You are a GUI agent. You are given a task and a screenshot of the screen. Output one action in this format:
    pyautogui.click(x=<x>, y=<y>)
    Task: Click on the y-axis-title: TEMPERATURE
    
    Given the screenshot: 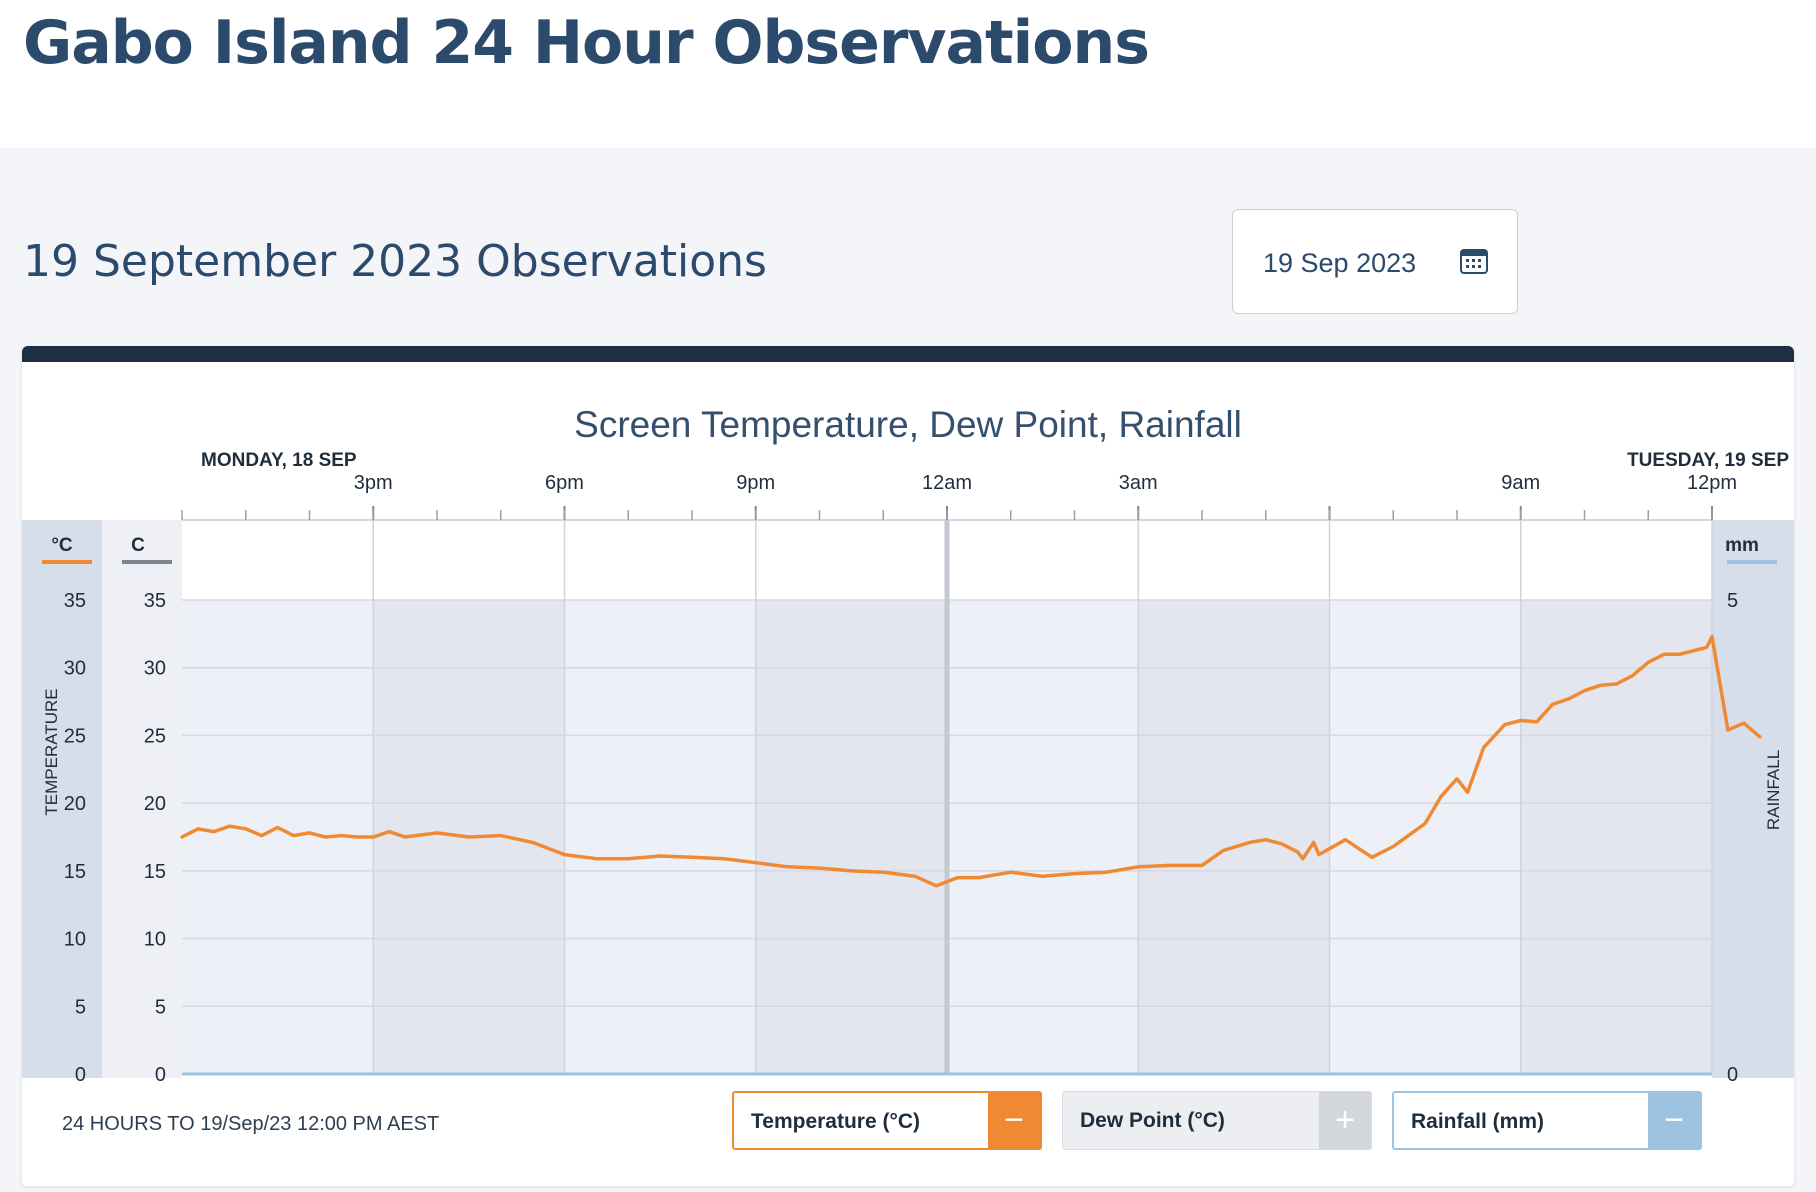 What is the action you would take?
    pyautogui.click(x=51, y=751)
    